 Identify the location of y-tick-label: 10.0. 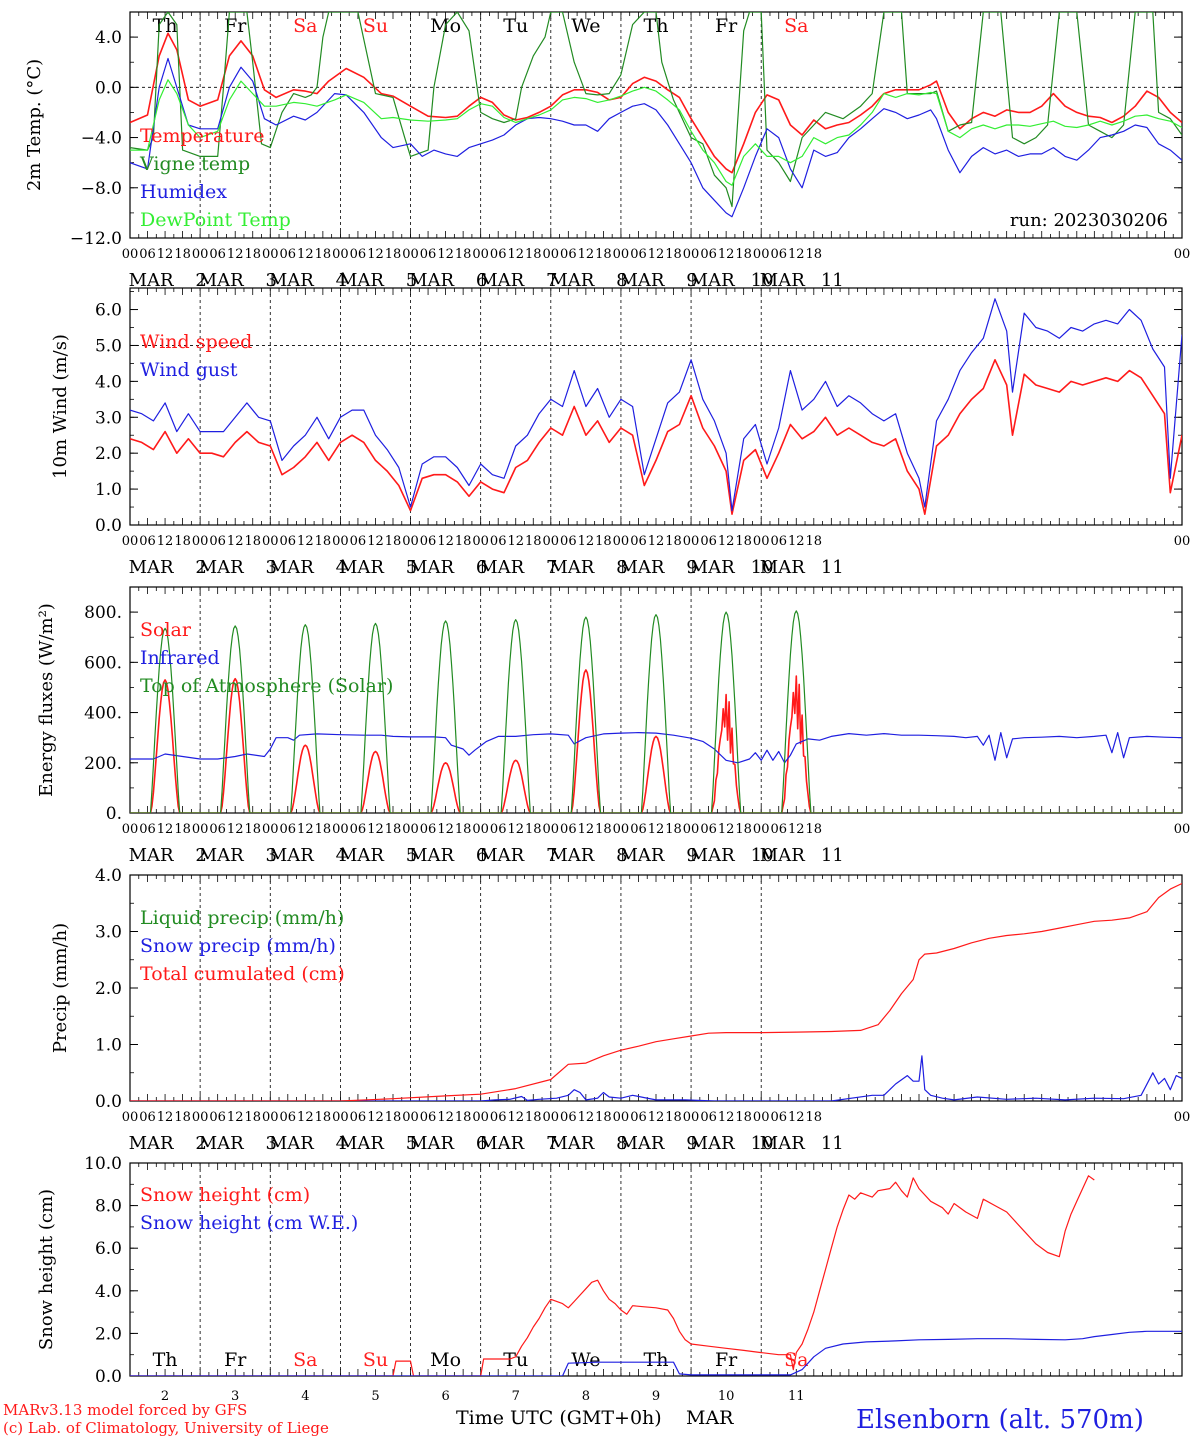
(103, 1164).